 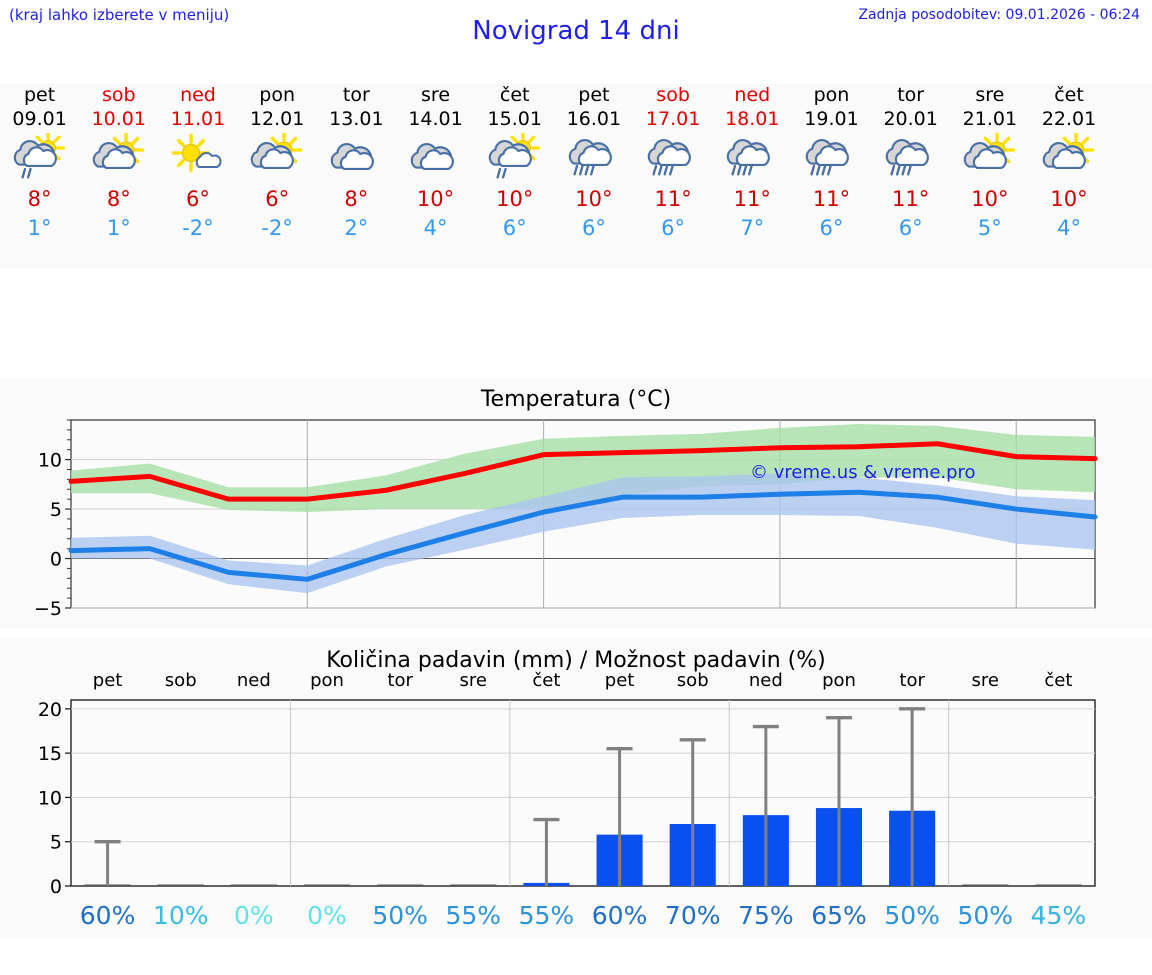 I want to click on forecast-day-date: 19.01, so click(x=831, y=119).